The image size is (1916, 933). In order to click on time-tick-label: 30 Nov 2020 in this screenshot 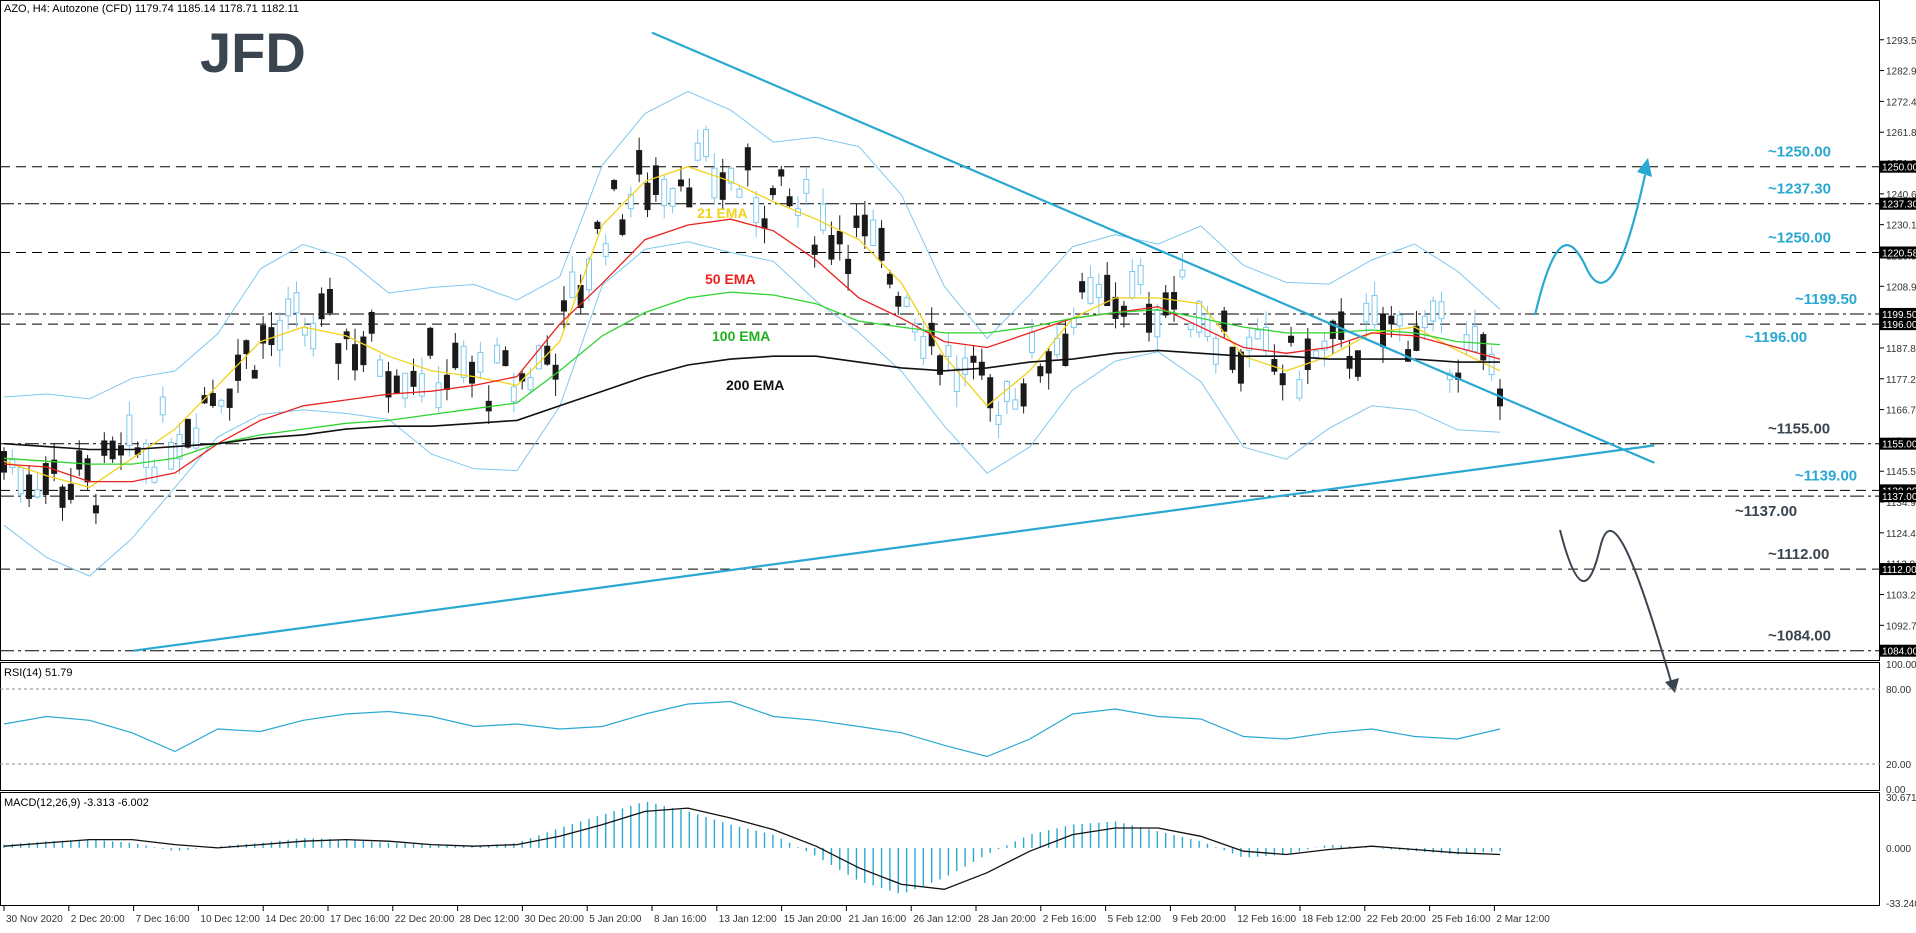, I will do `click(34, 919)`.